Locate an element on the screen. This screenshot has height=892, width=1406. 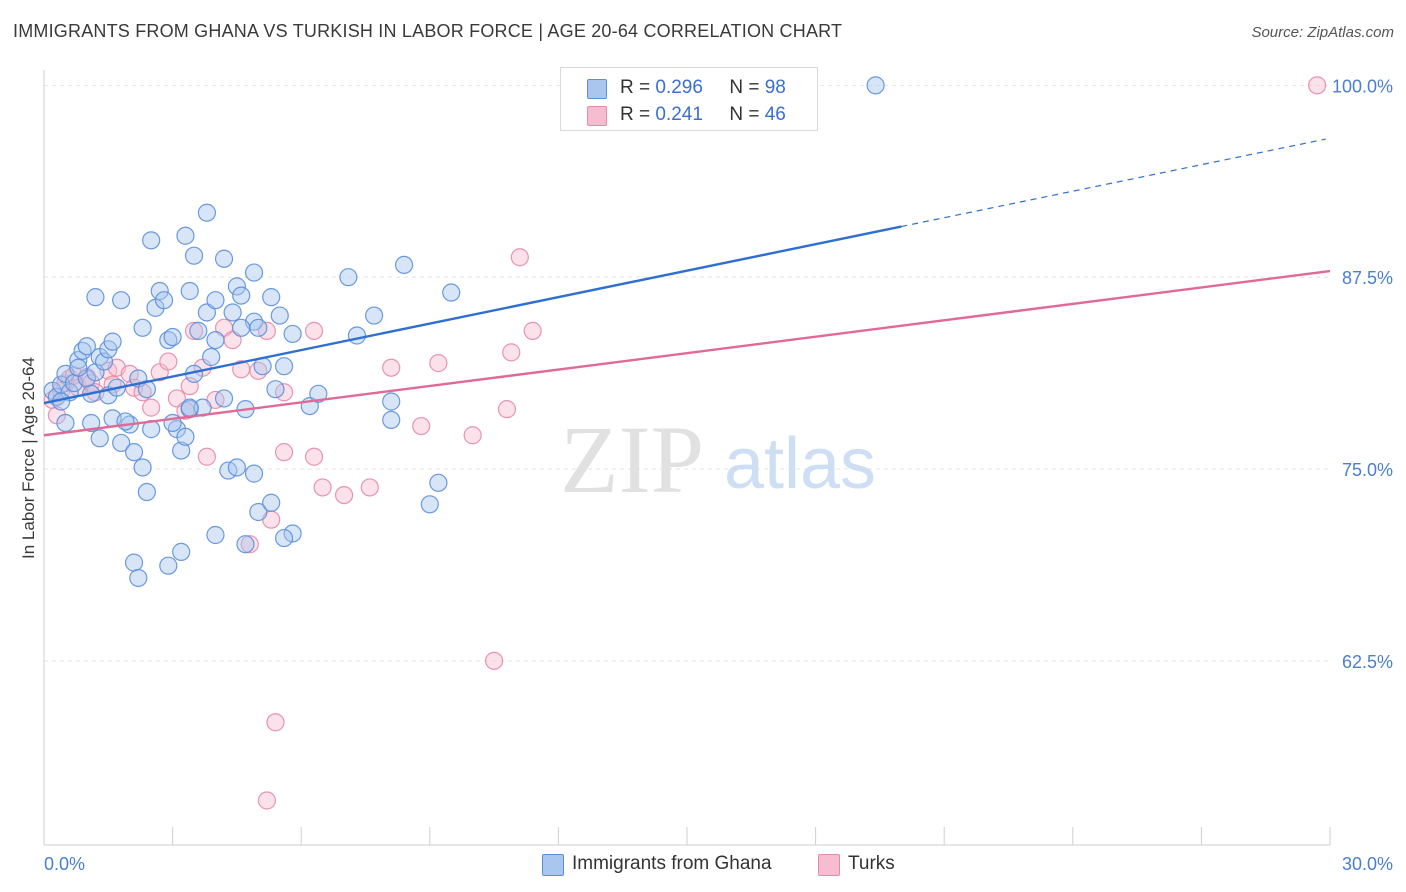
y-tick-label: 75.0% is located at coordinates (1367, 470).